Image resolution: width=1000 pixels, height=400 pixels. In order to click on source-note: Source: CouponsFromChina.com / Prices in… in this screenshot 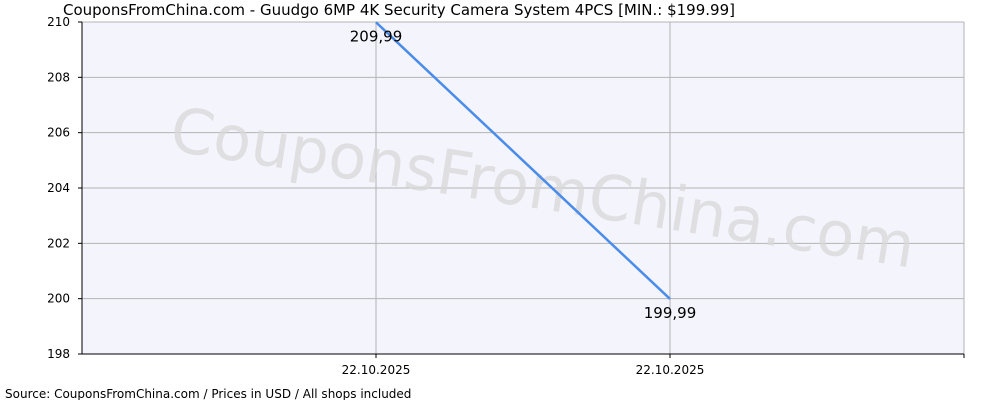, I will do `click(208, 393)`.